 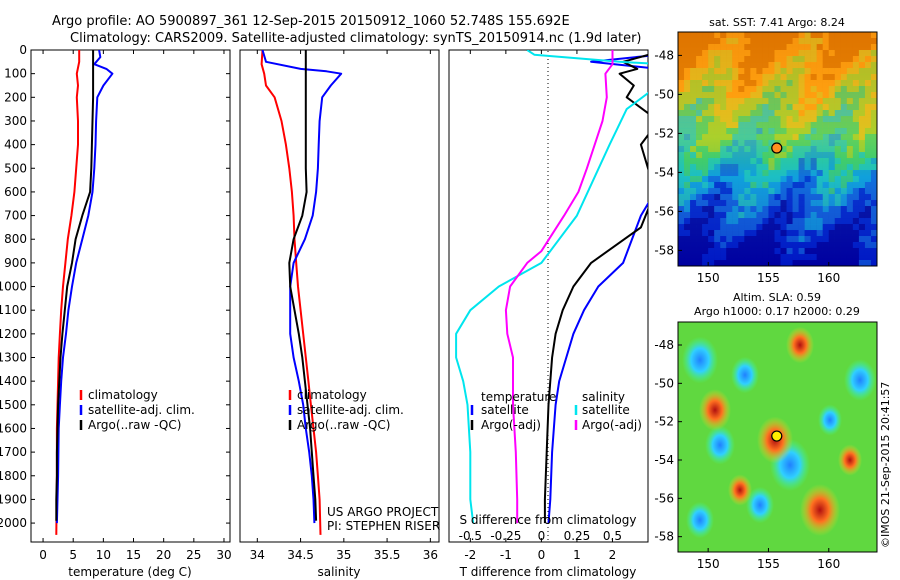 What do you see at coordinates (13, 499) in the screenshot?
I see `depth-tick-label: 1900` at bounding box center [13, 499].